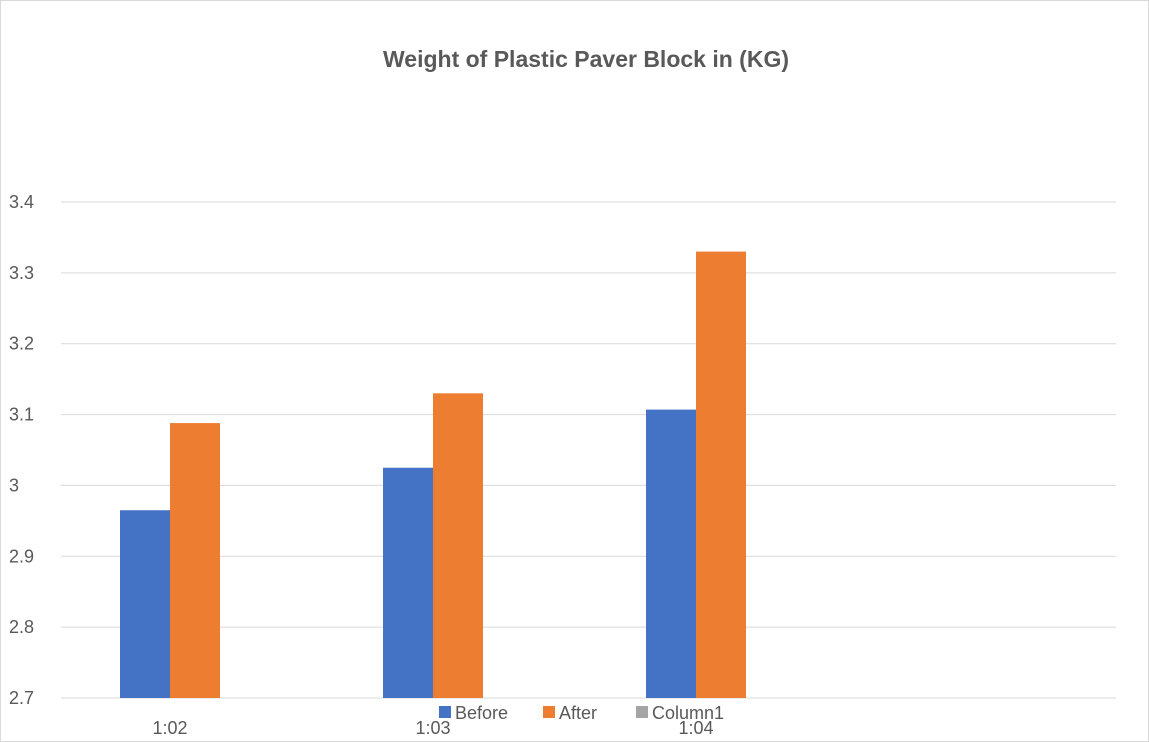 The height and width of the screenshot is (742, 1149). Describe the element at coordinates (21, 415) in the screenshot. I see `y-tick-label: 3.1` at that location.